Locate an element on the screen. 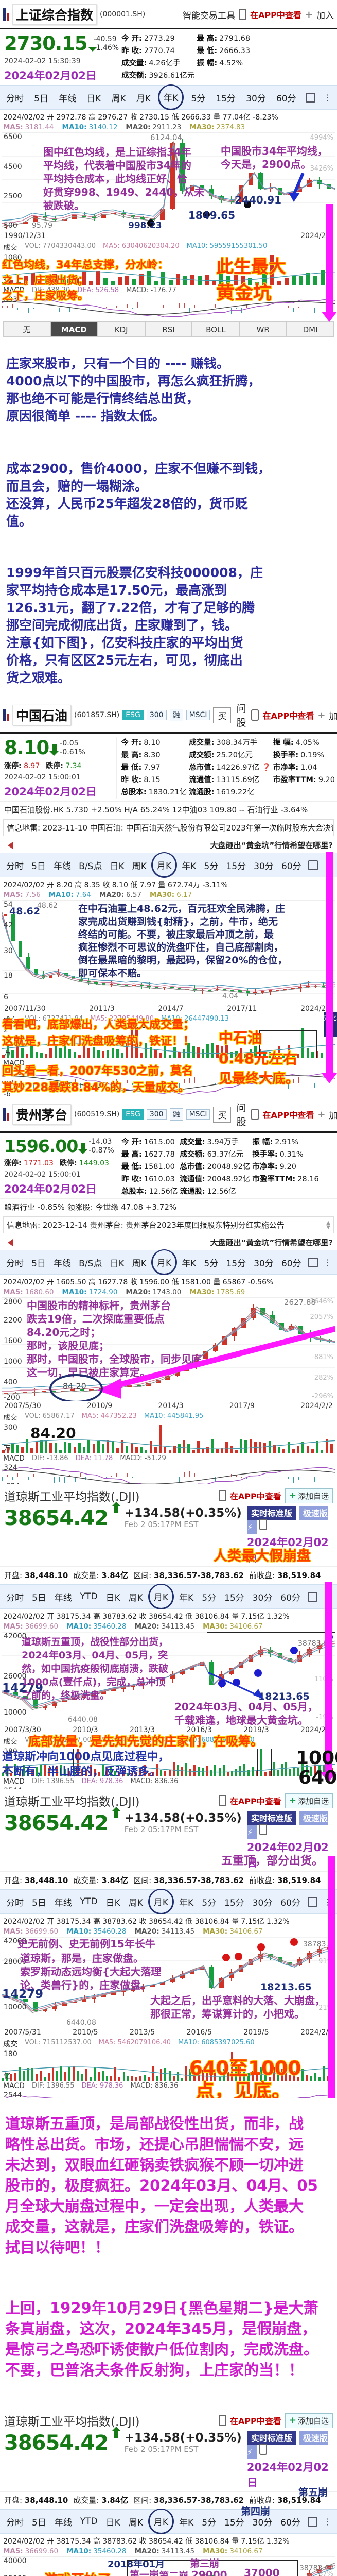 The height and width of the screenshot is (2576, 337). moutai-volume-bars: 300 84.20 万 is located at coordinates (168, 1438).